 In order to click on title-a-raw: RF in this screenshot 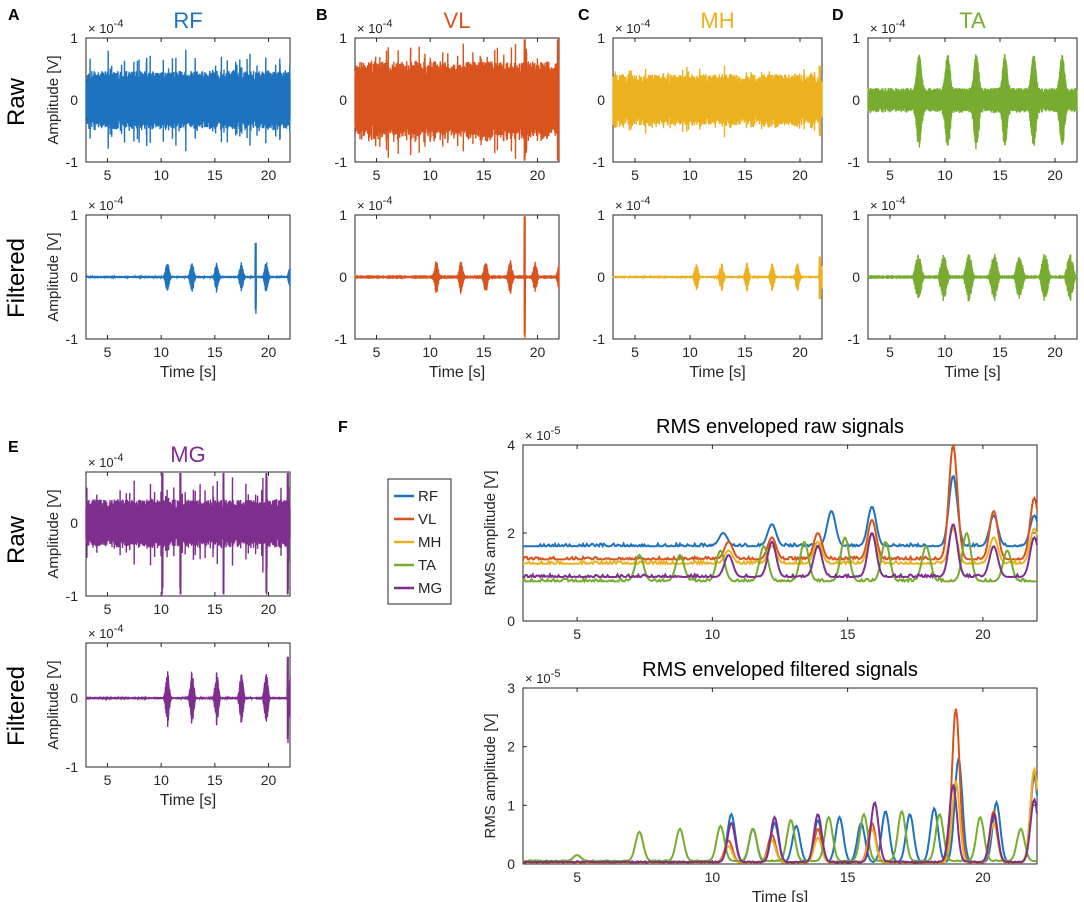, I will do `click(187, 20)`.